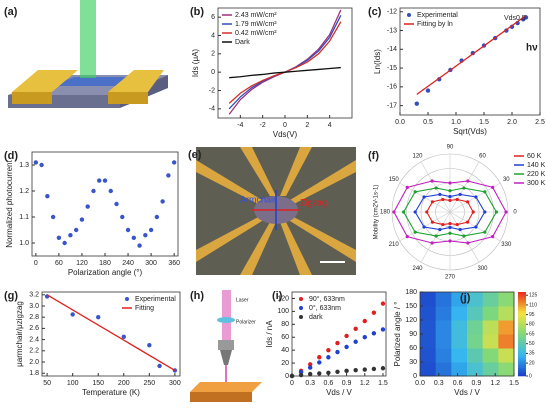  What do you see at coordinates (536, 165) in the screenshot?
I see `legend-label: 140 K` at bounding box center [536, 165].